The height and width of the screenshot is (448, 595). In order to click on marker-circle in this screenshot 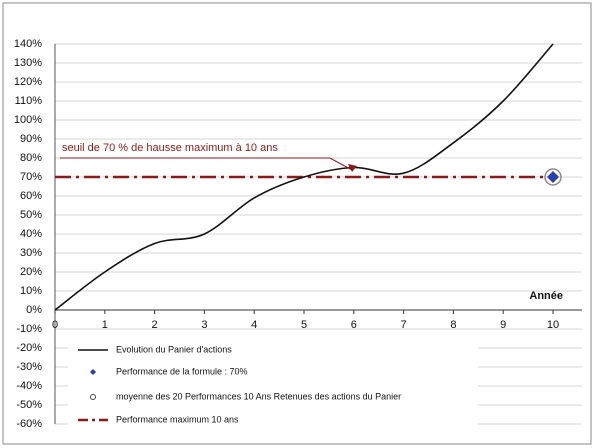, I will do `click(553, 177)`.